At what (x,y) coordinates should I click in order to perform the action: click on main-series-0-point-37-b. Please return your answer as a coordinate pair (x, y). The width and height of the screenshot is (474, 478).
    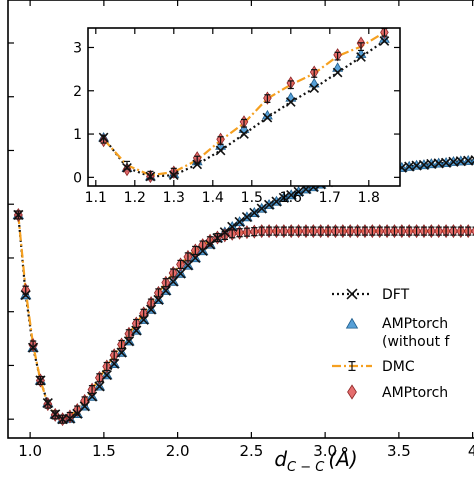
    Looking at the image, I should click on (291, 195).